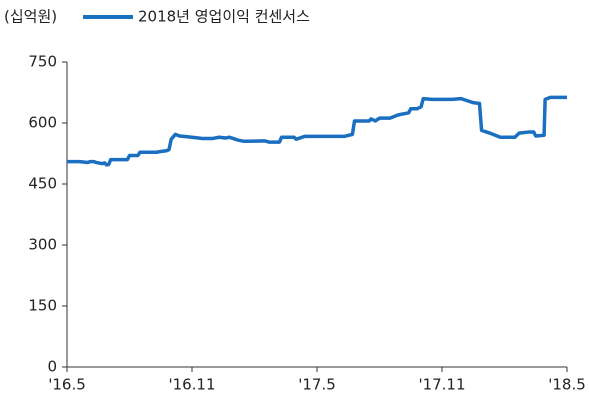 The height and width of the screenshot is (401, 589). Describe the element at coordinates (441, 385) in the screenshot. I see `x-tick-label: '17.11` at that location.